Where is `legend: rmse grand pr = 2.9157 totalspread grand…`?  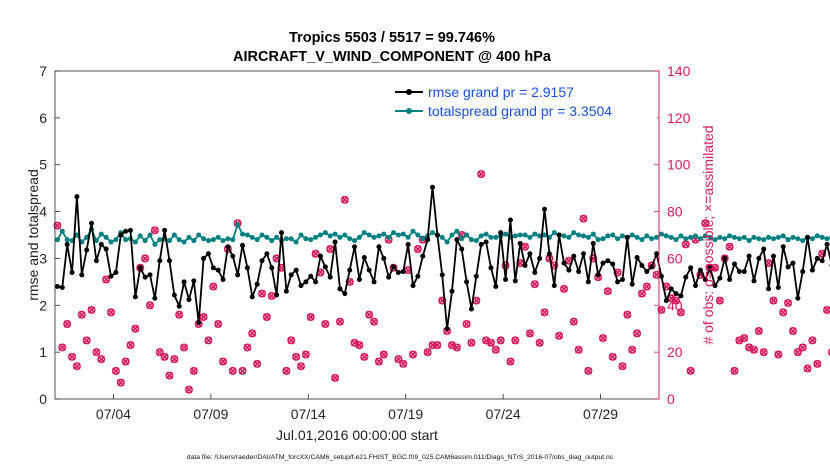
legend: rmse grand pr = 2.9157 totalspread grand… is located at coordinates (524, 102).